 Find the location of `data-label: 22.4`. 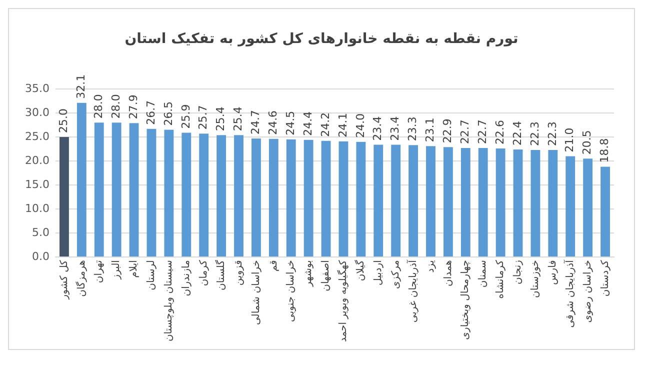

data-label: 22.4 is located at coordinates (517, 133).